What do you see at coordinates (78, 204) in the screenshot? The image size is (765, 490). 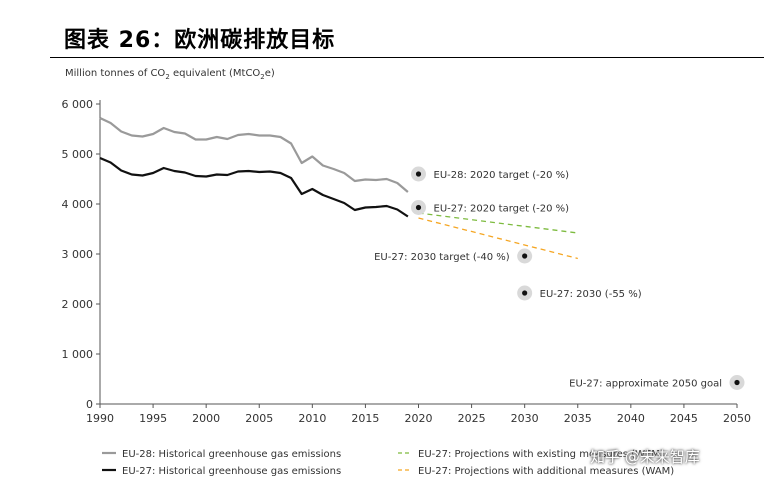 I see `y-tick-label: 4 000` at bounding box center [78, 204].